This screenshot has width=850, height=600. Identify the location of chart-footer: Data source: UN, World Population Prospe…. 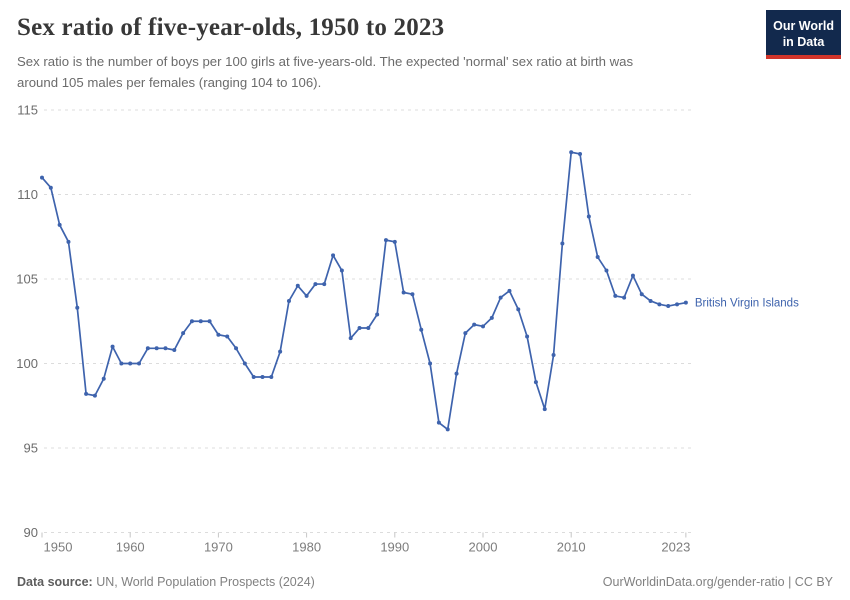
(425, 582).